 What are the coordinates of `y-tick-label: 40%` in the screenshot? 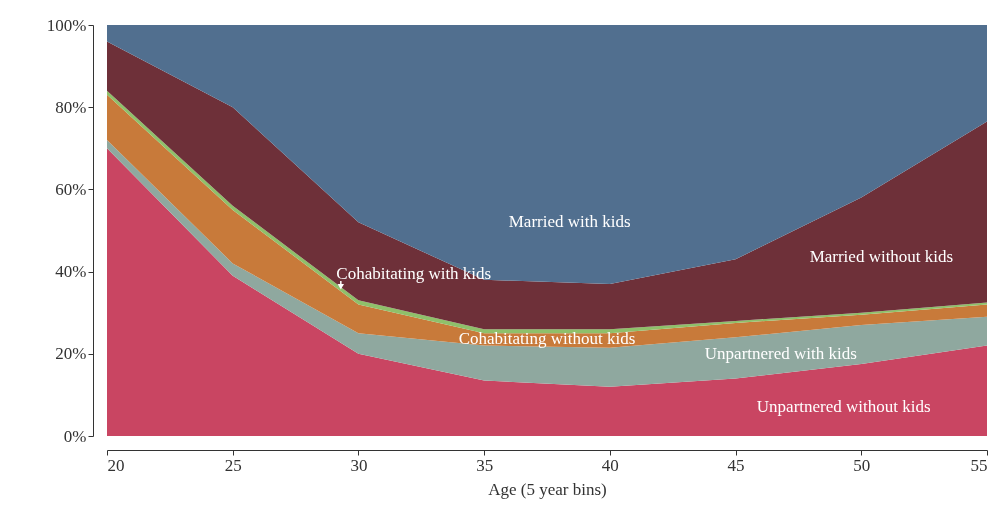 It's located at (71, 272).